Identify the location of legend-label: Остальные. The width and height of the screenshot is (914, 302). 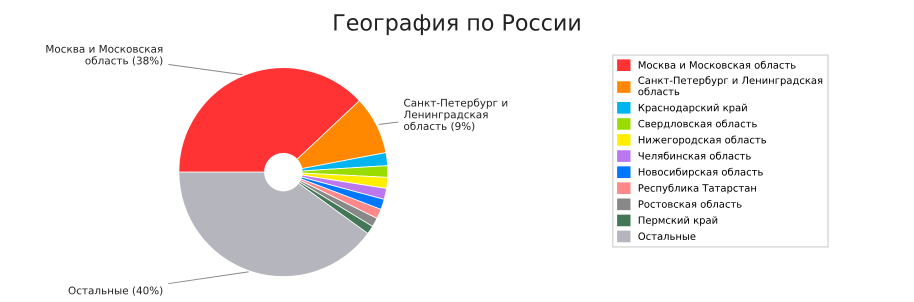
(667, 236).